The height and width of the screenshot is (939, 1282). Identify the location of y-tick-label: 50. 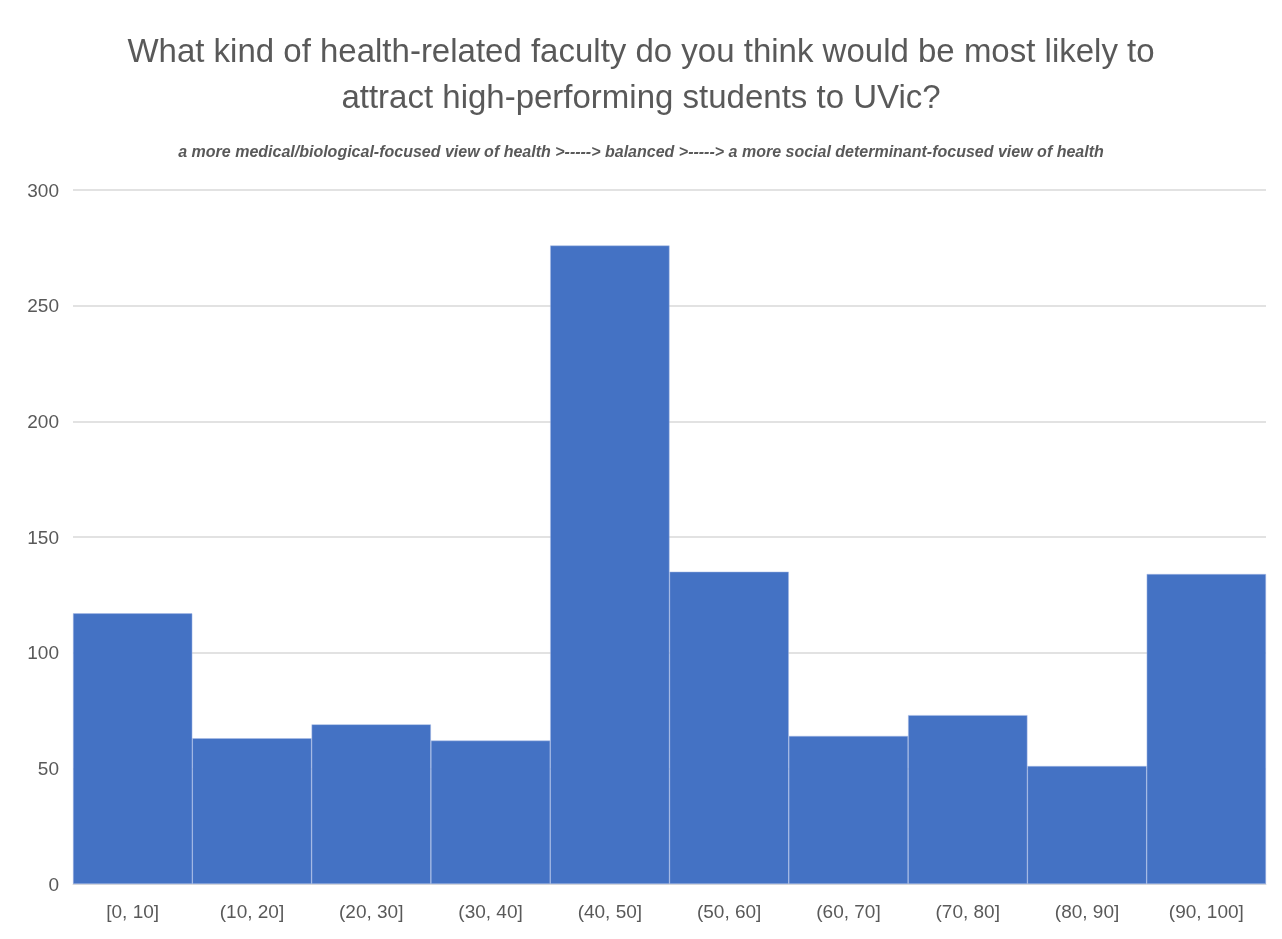
(48, 768).